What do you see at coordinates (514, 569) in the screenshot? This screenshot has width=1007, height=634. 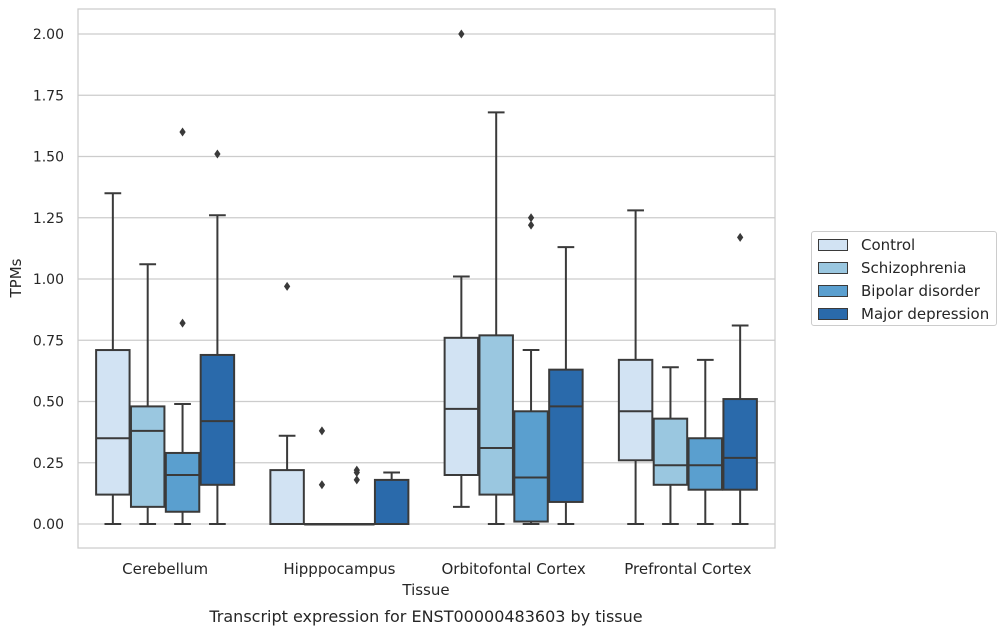 I see `x-tick-label: Orbitofontal Cortex` at bounding box center [514, 569].